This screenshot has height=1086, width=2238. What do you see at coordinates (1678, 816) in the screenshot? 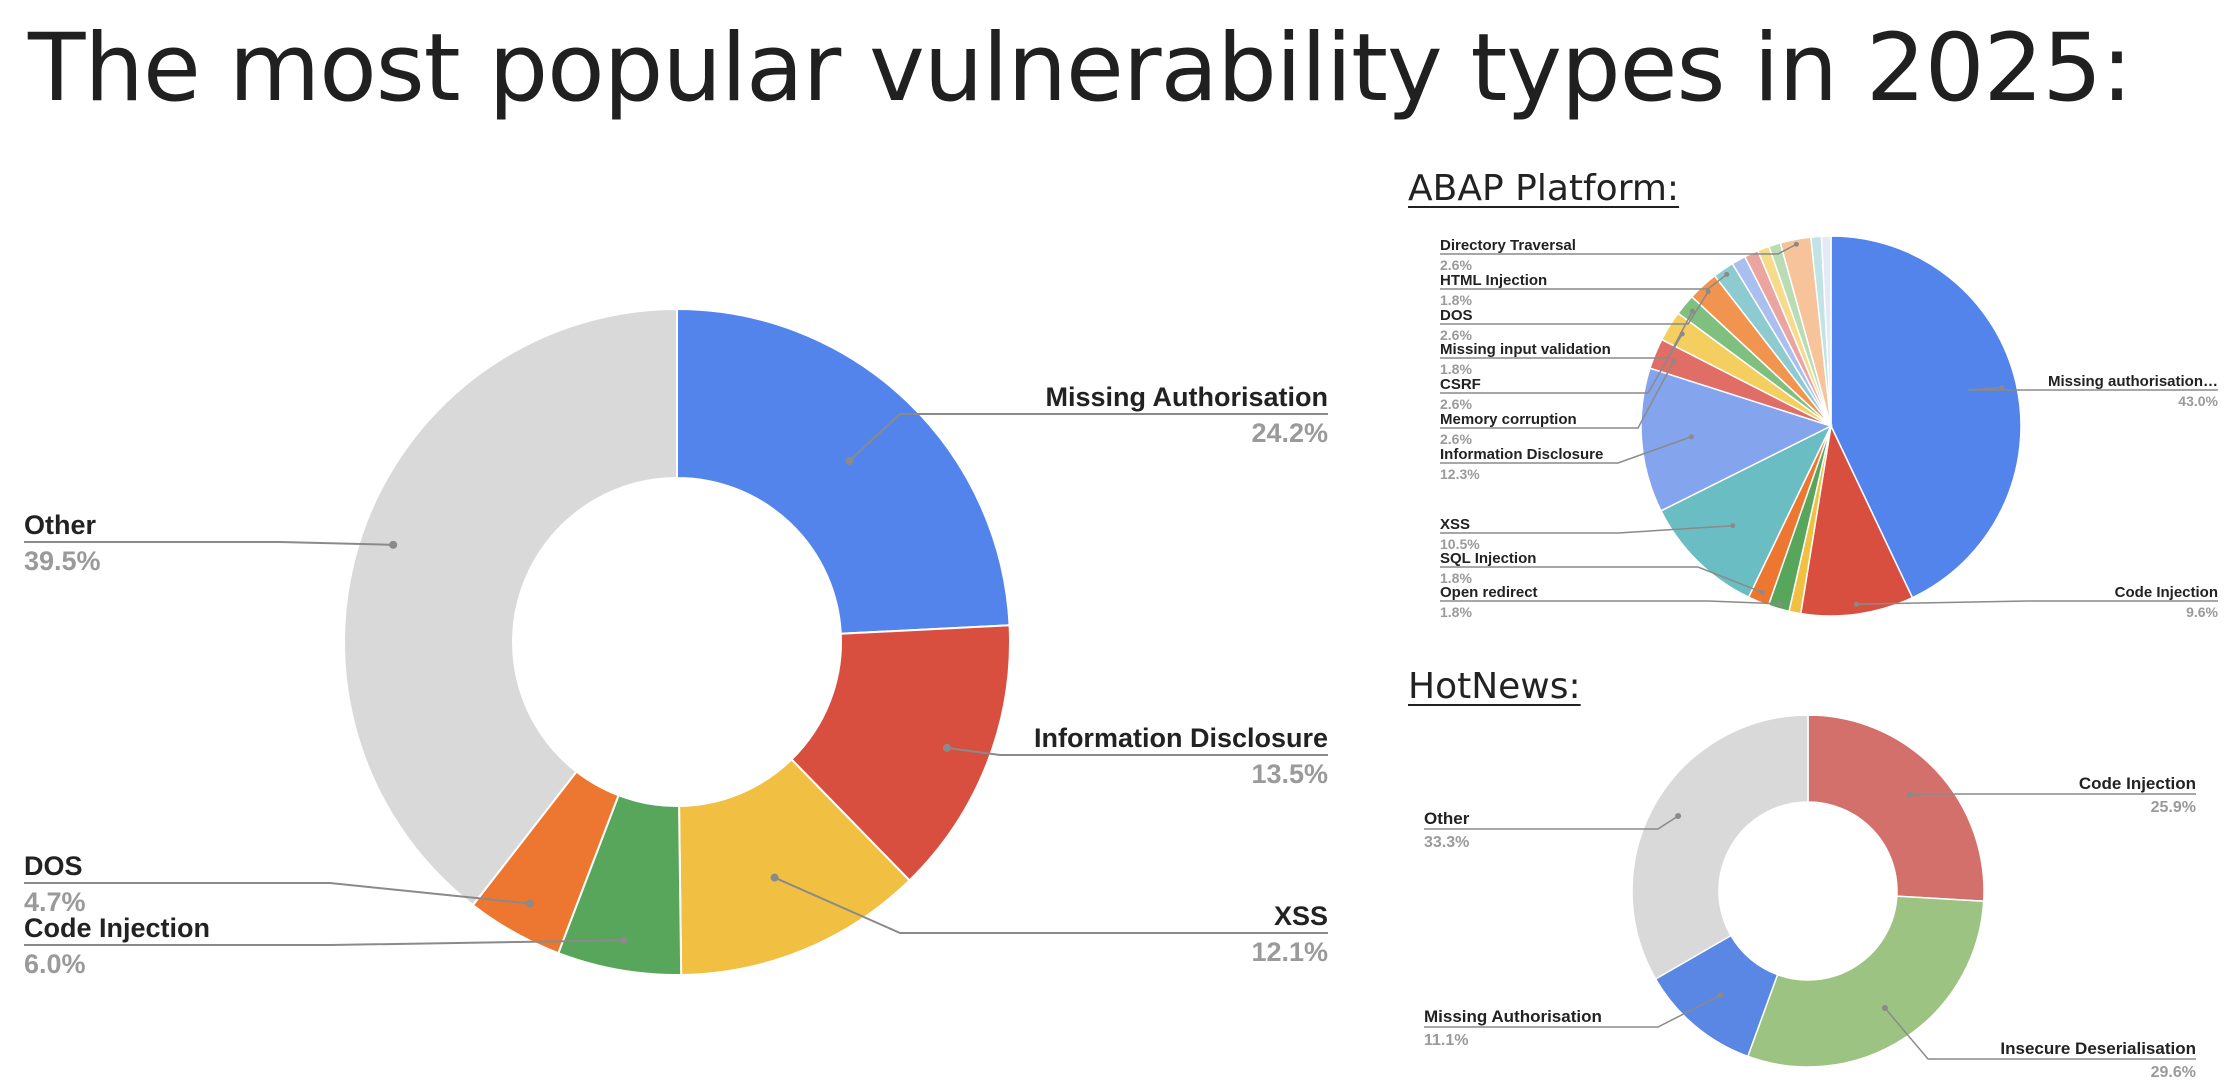
I see `chart2-anchor-dot-other` at bounding box center [1678, 816].